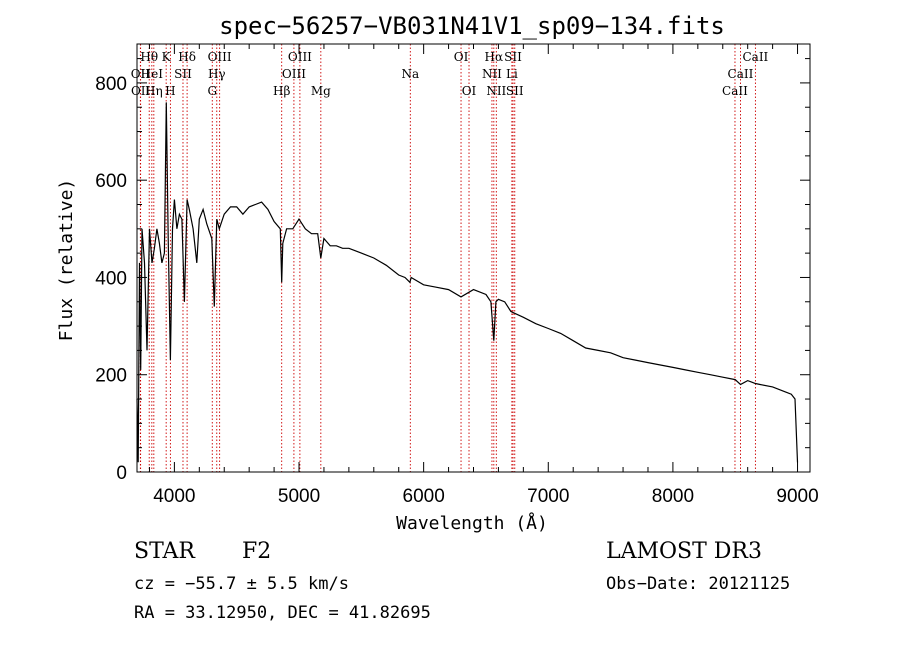 The height and width of the screenshot is (649, 900). Describe the element at coordinates (174, 496) in the screenshot. I see `x-tick-label: 4000` at that location.